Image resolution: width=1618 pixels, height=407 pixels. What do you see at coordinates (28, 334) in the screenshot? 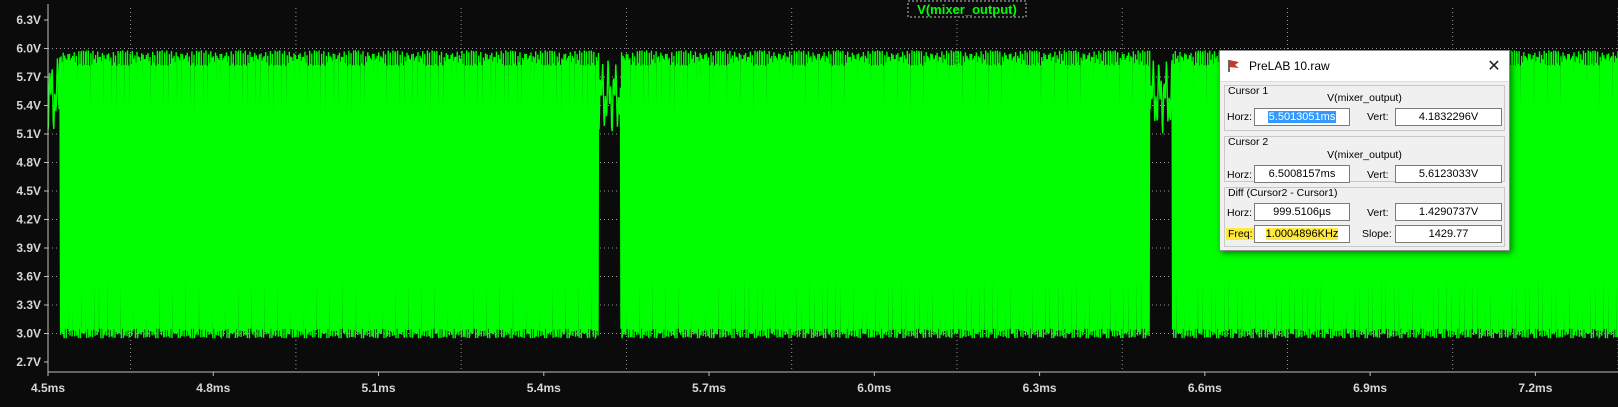
I see `y-tick-label: 3.0V` at bounding box center [28, 334].